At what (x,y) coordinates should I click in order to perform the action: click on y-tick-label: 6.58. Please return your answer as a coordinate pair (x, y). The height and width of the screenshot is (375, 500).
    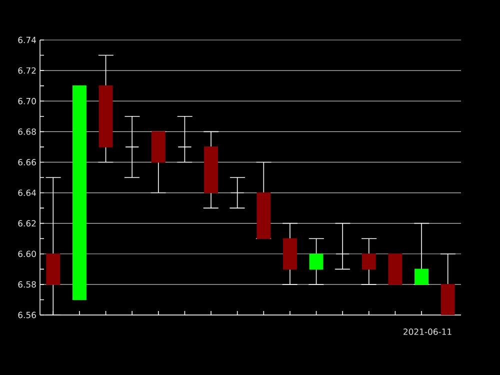
    Looking at the image, I should click on (27, 284).